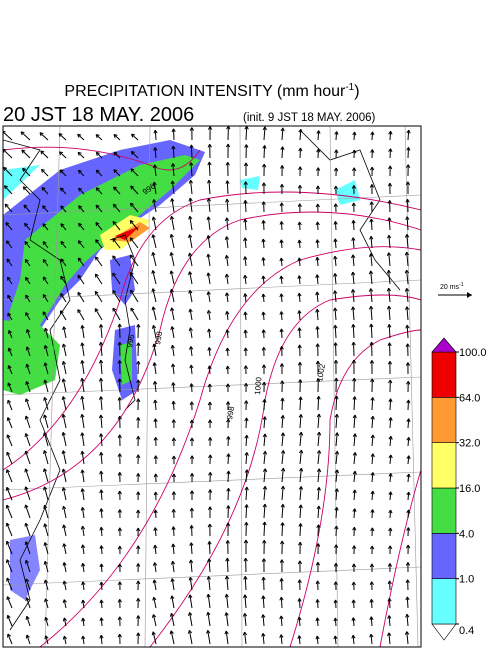 The height and width of the screenshot is (650, 500). What do you see at coordinates (469, 489) in the screenshot?
I see `colorbar-label: 16.0` at bounding box center [469, 489].